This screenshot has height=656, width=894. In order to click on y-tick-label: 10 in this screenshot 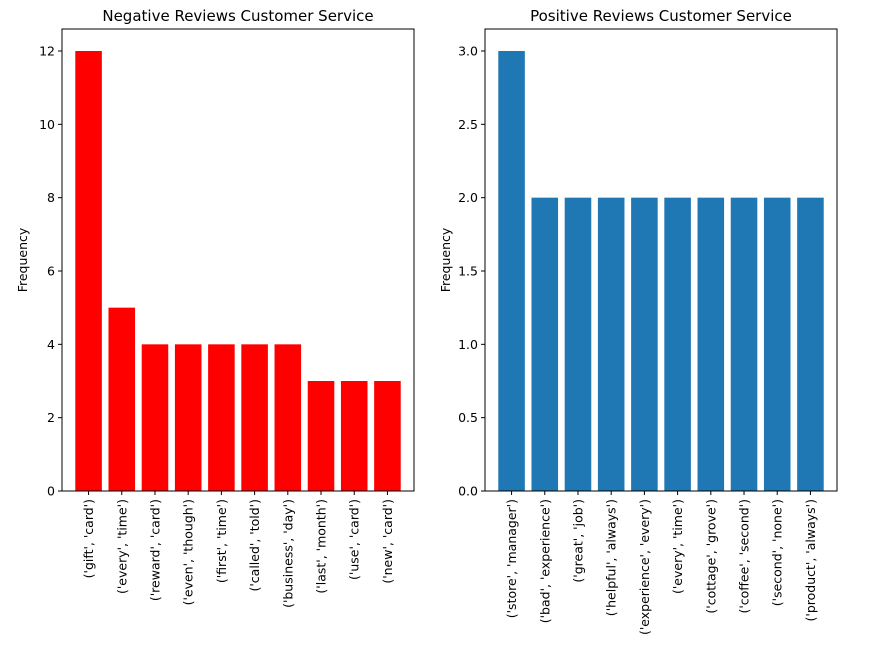, I will do `click(47, 124)`.